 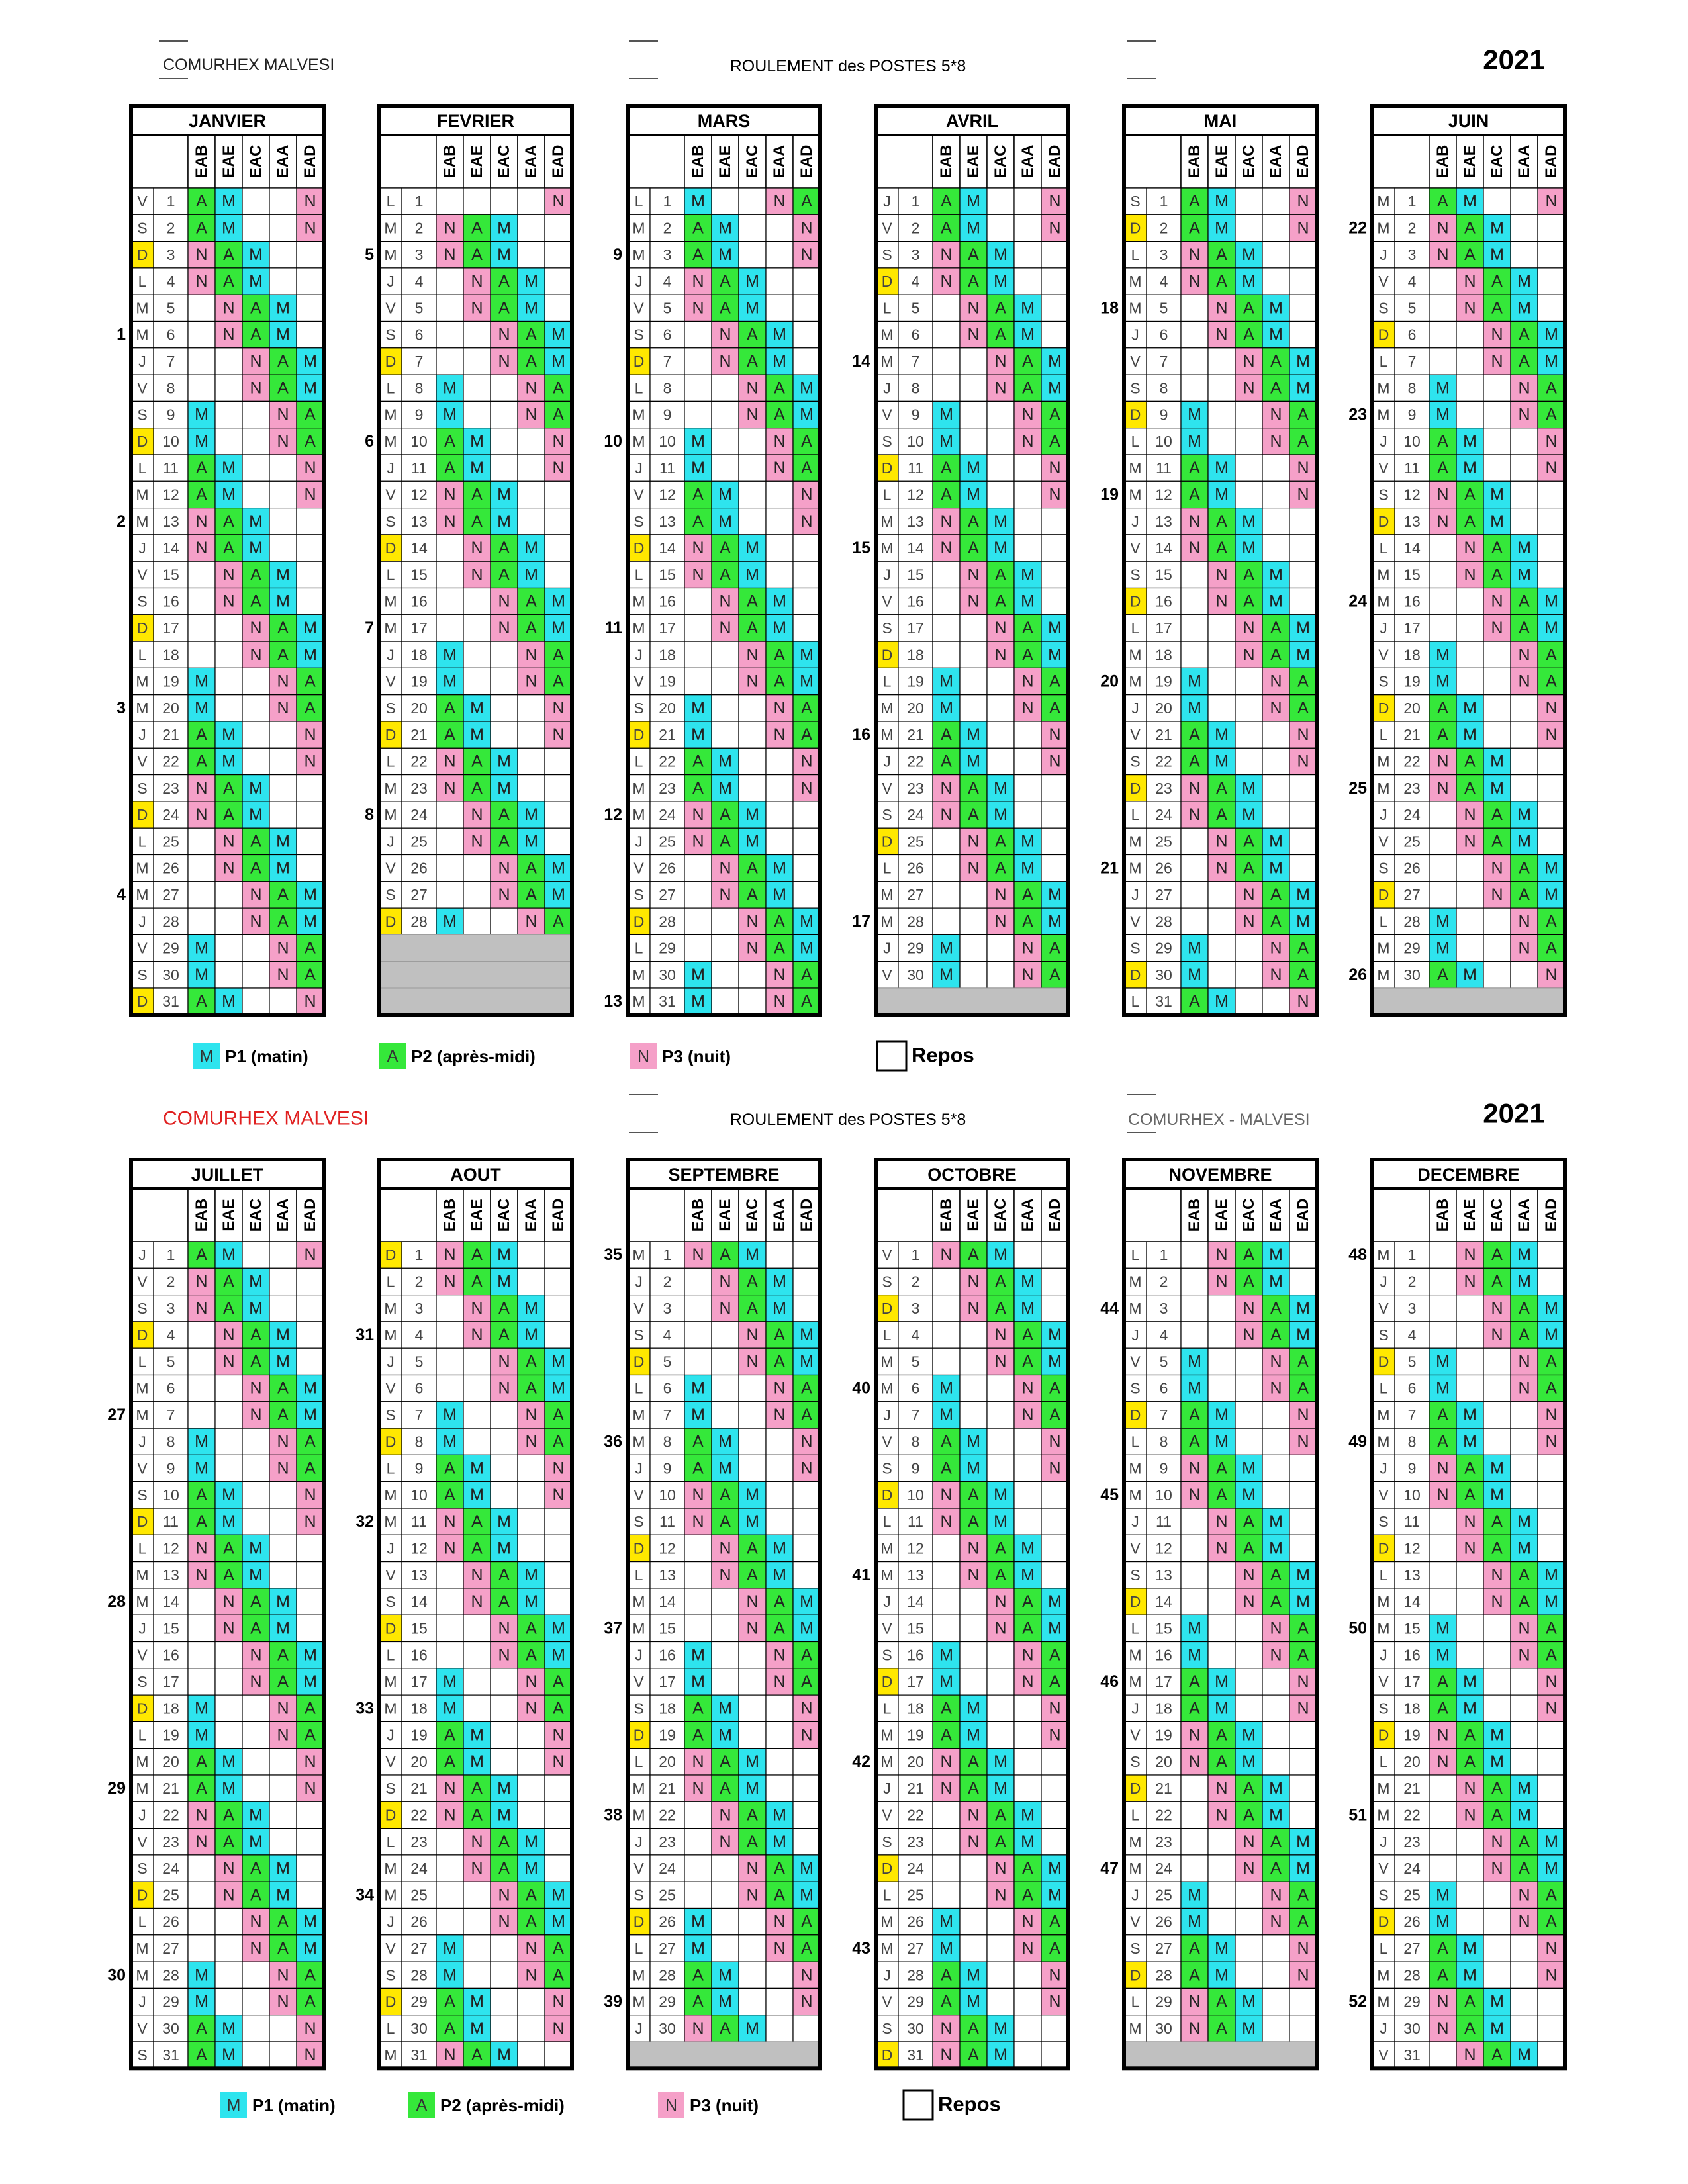 I want to click on day-number: 2, so click(x=419, y=1281).